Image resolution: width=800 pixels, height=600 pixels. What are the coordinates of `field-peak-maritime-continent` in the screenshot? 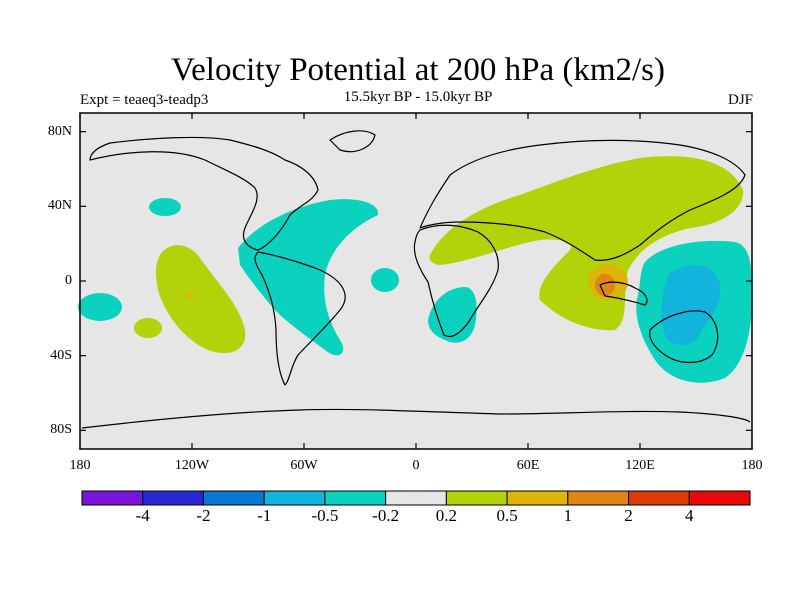 It's located at (605, 285).